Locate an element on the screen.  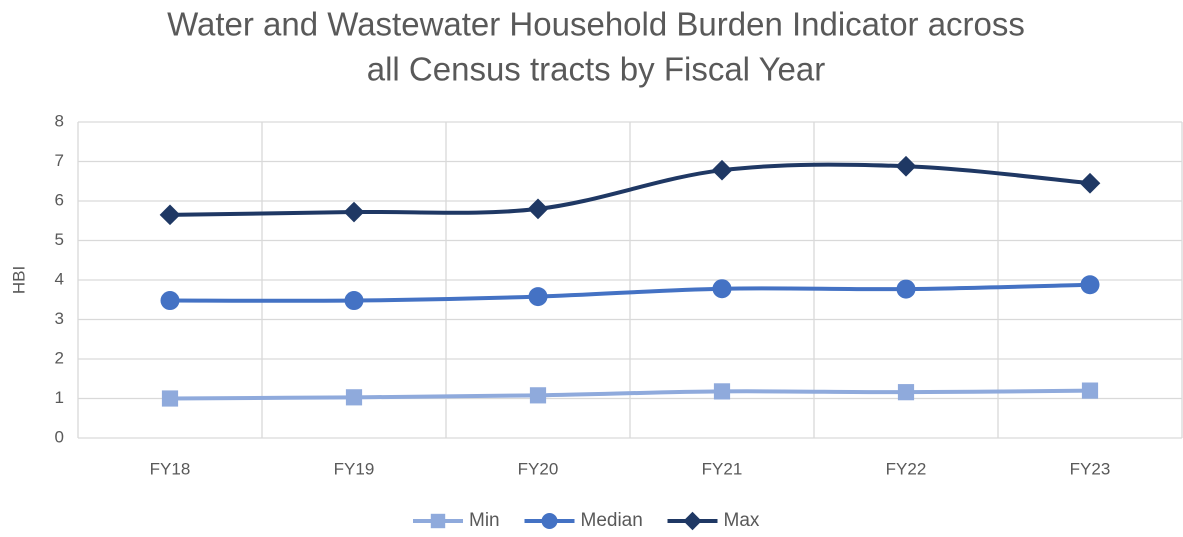
chart-title: all Census tracts by Fiscal Year is located at coordinates (596, 69).